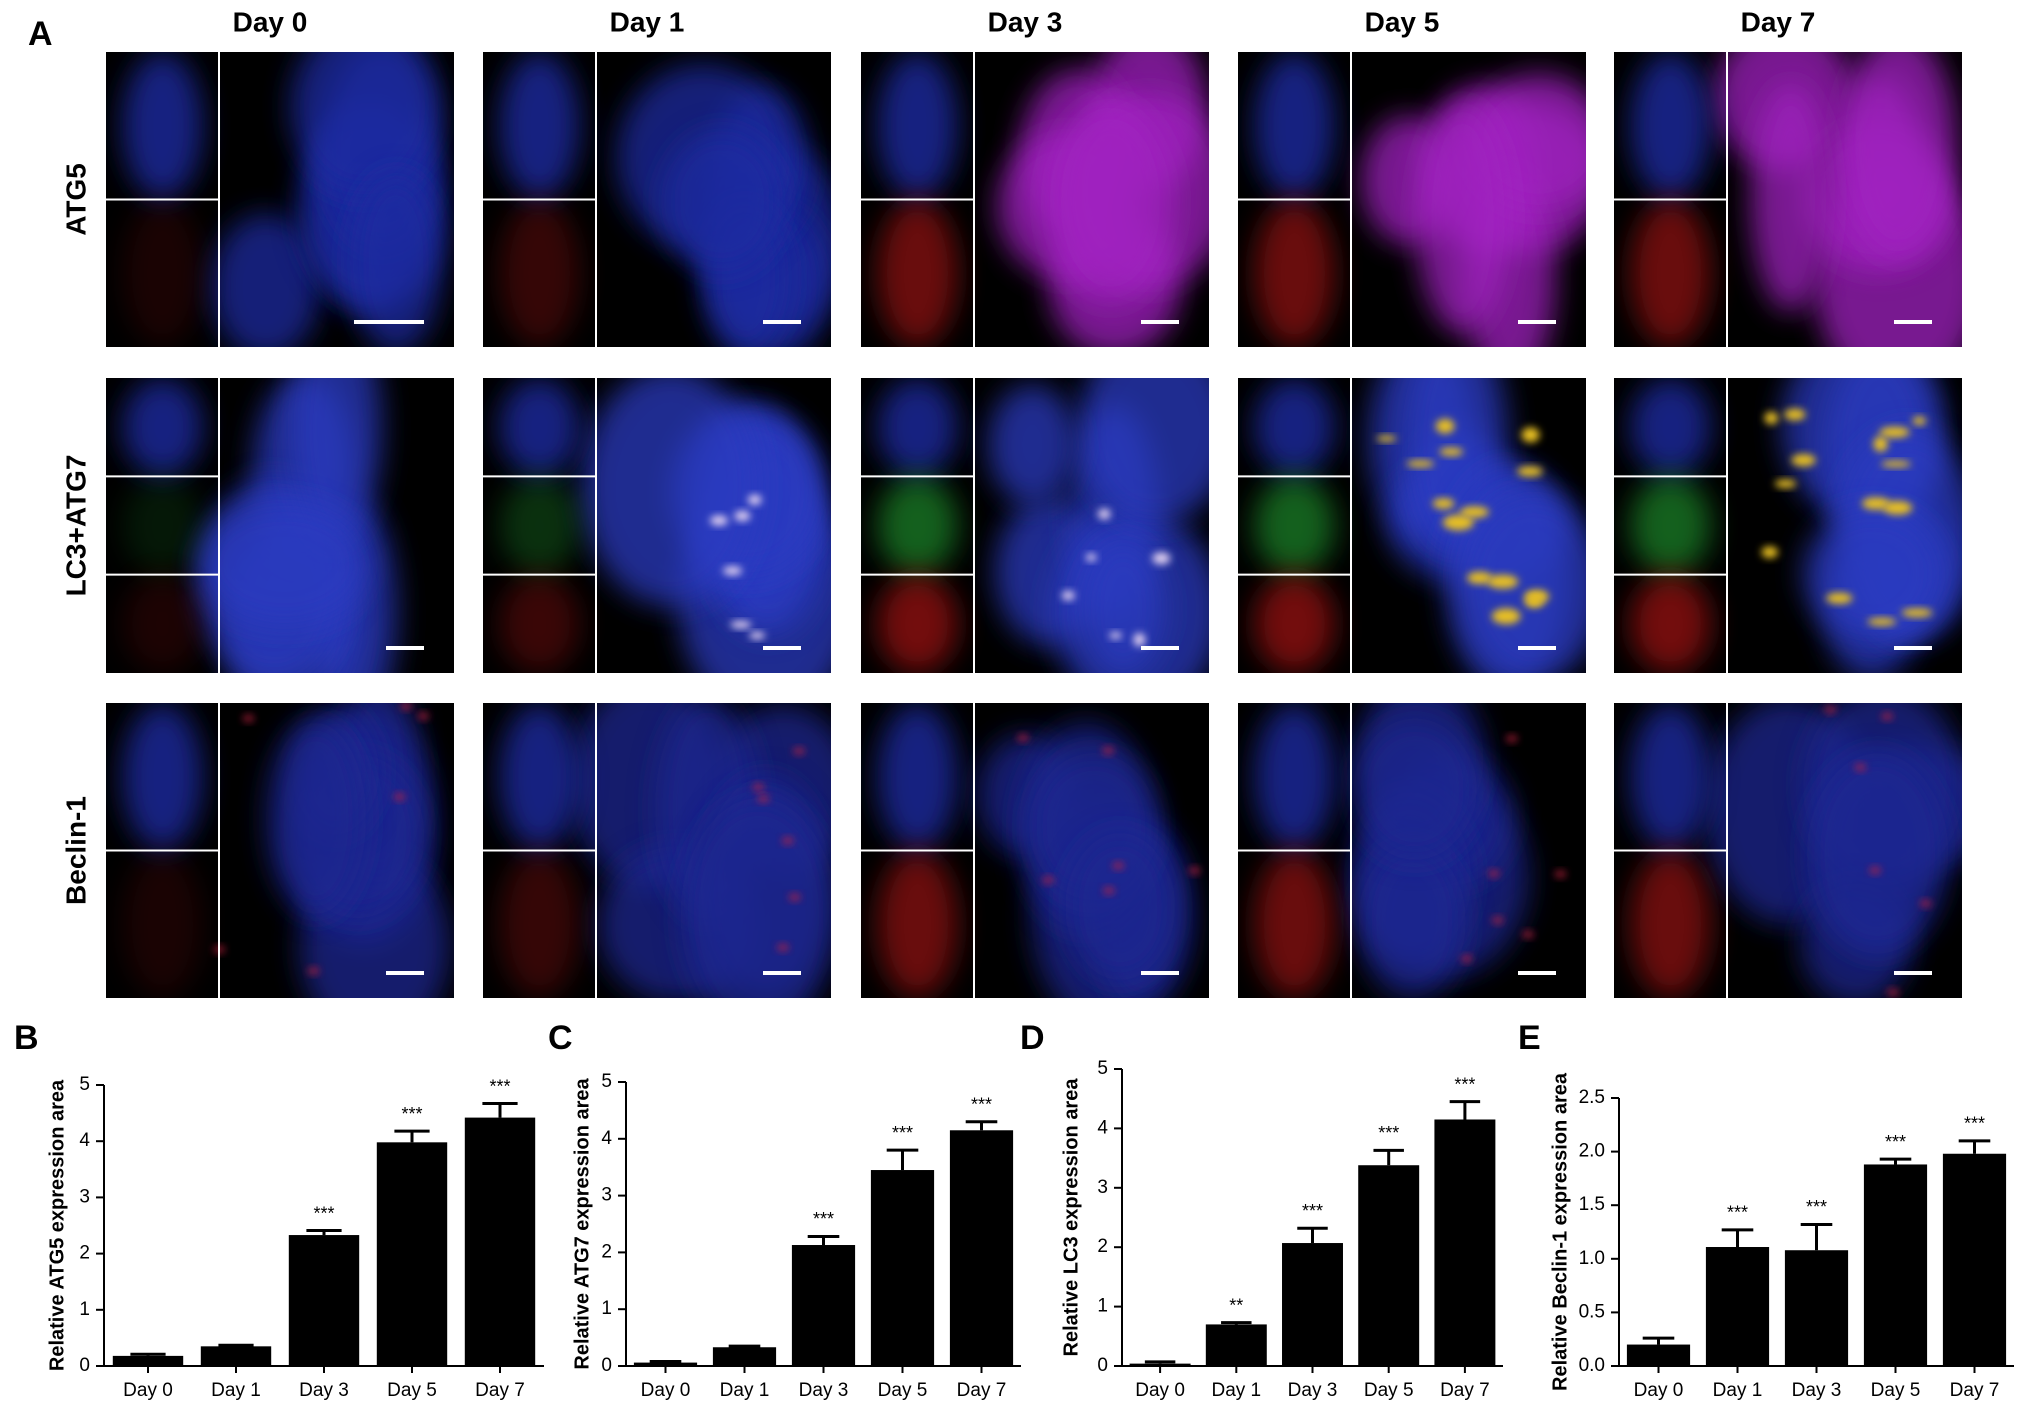  I want to click on row-label: LC3+ATG7, so click(75, 526).